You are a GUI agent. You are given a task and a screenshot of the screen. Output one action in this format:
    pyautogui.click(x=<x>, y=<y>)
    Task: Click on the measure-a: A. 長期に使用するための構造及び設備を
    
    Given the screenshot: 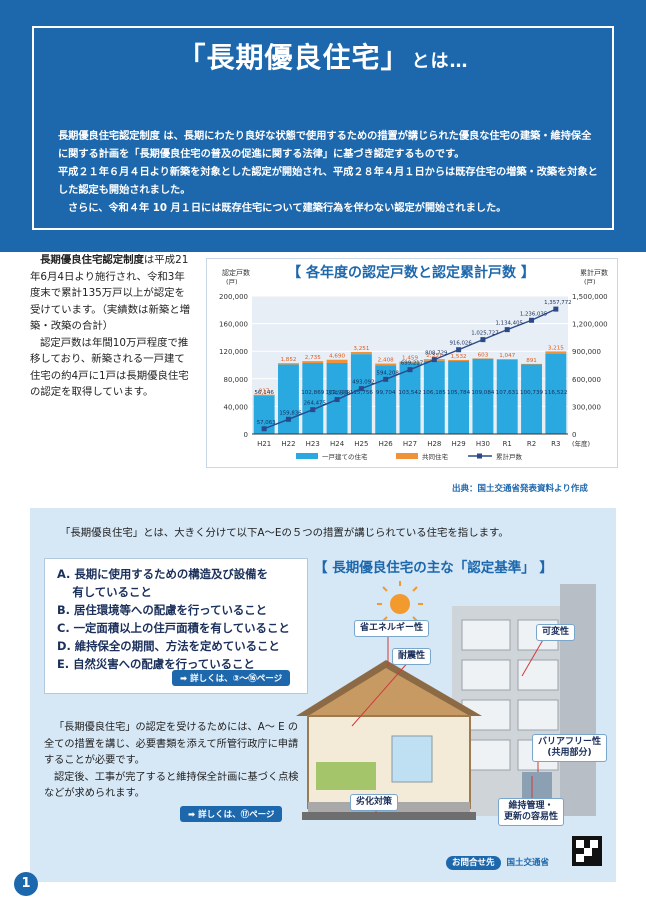 What is the action you would take?
    pyautogui.click(x=162, y=574)
    